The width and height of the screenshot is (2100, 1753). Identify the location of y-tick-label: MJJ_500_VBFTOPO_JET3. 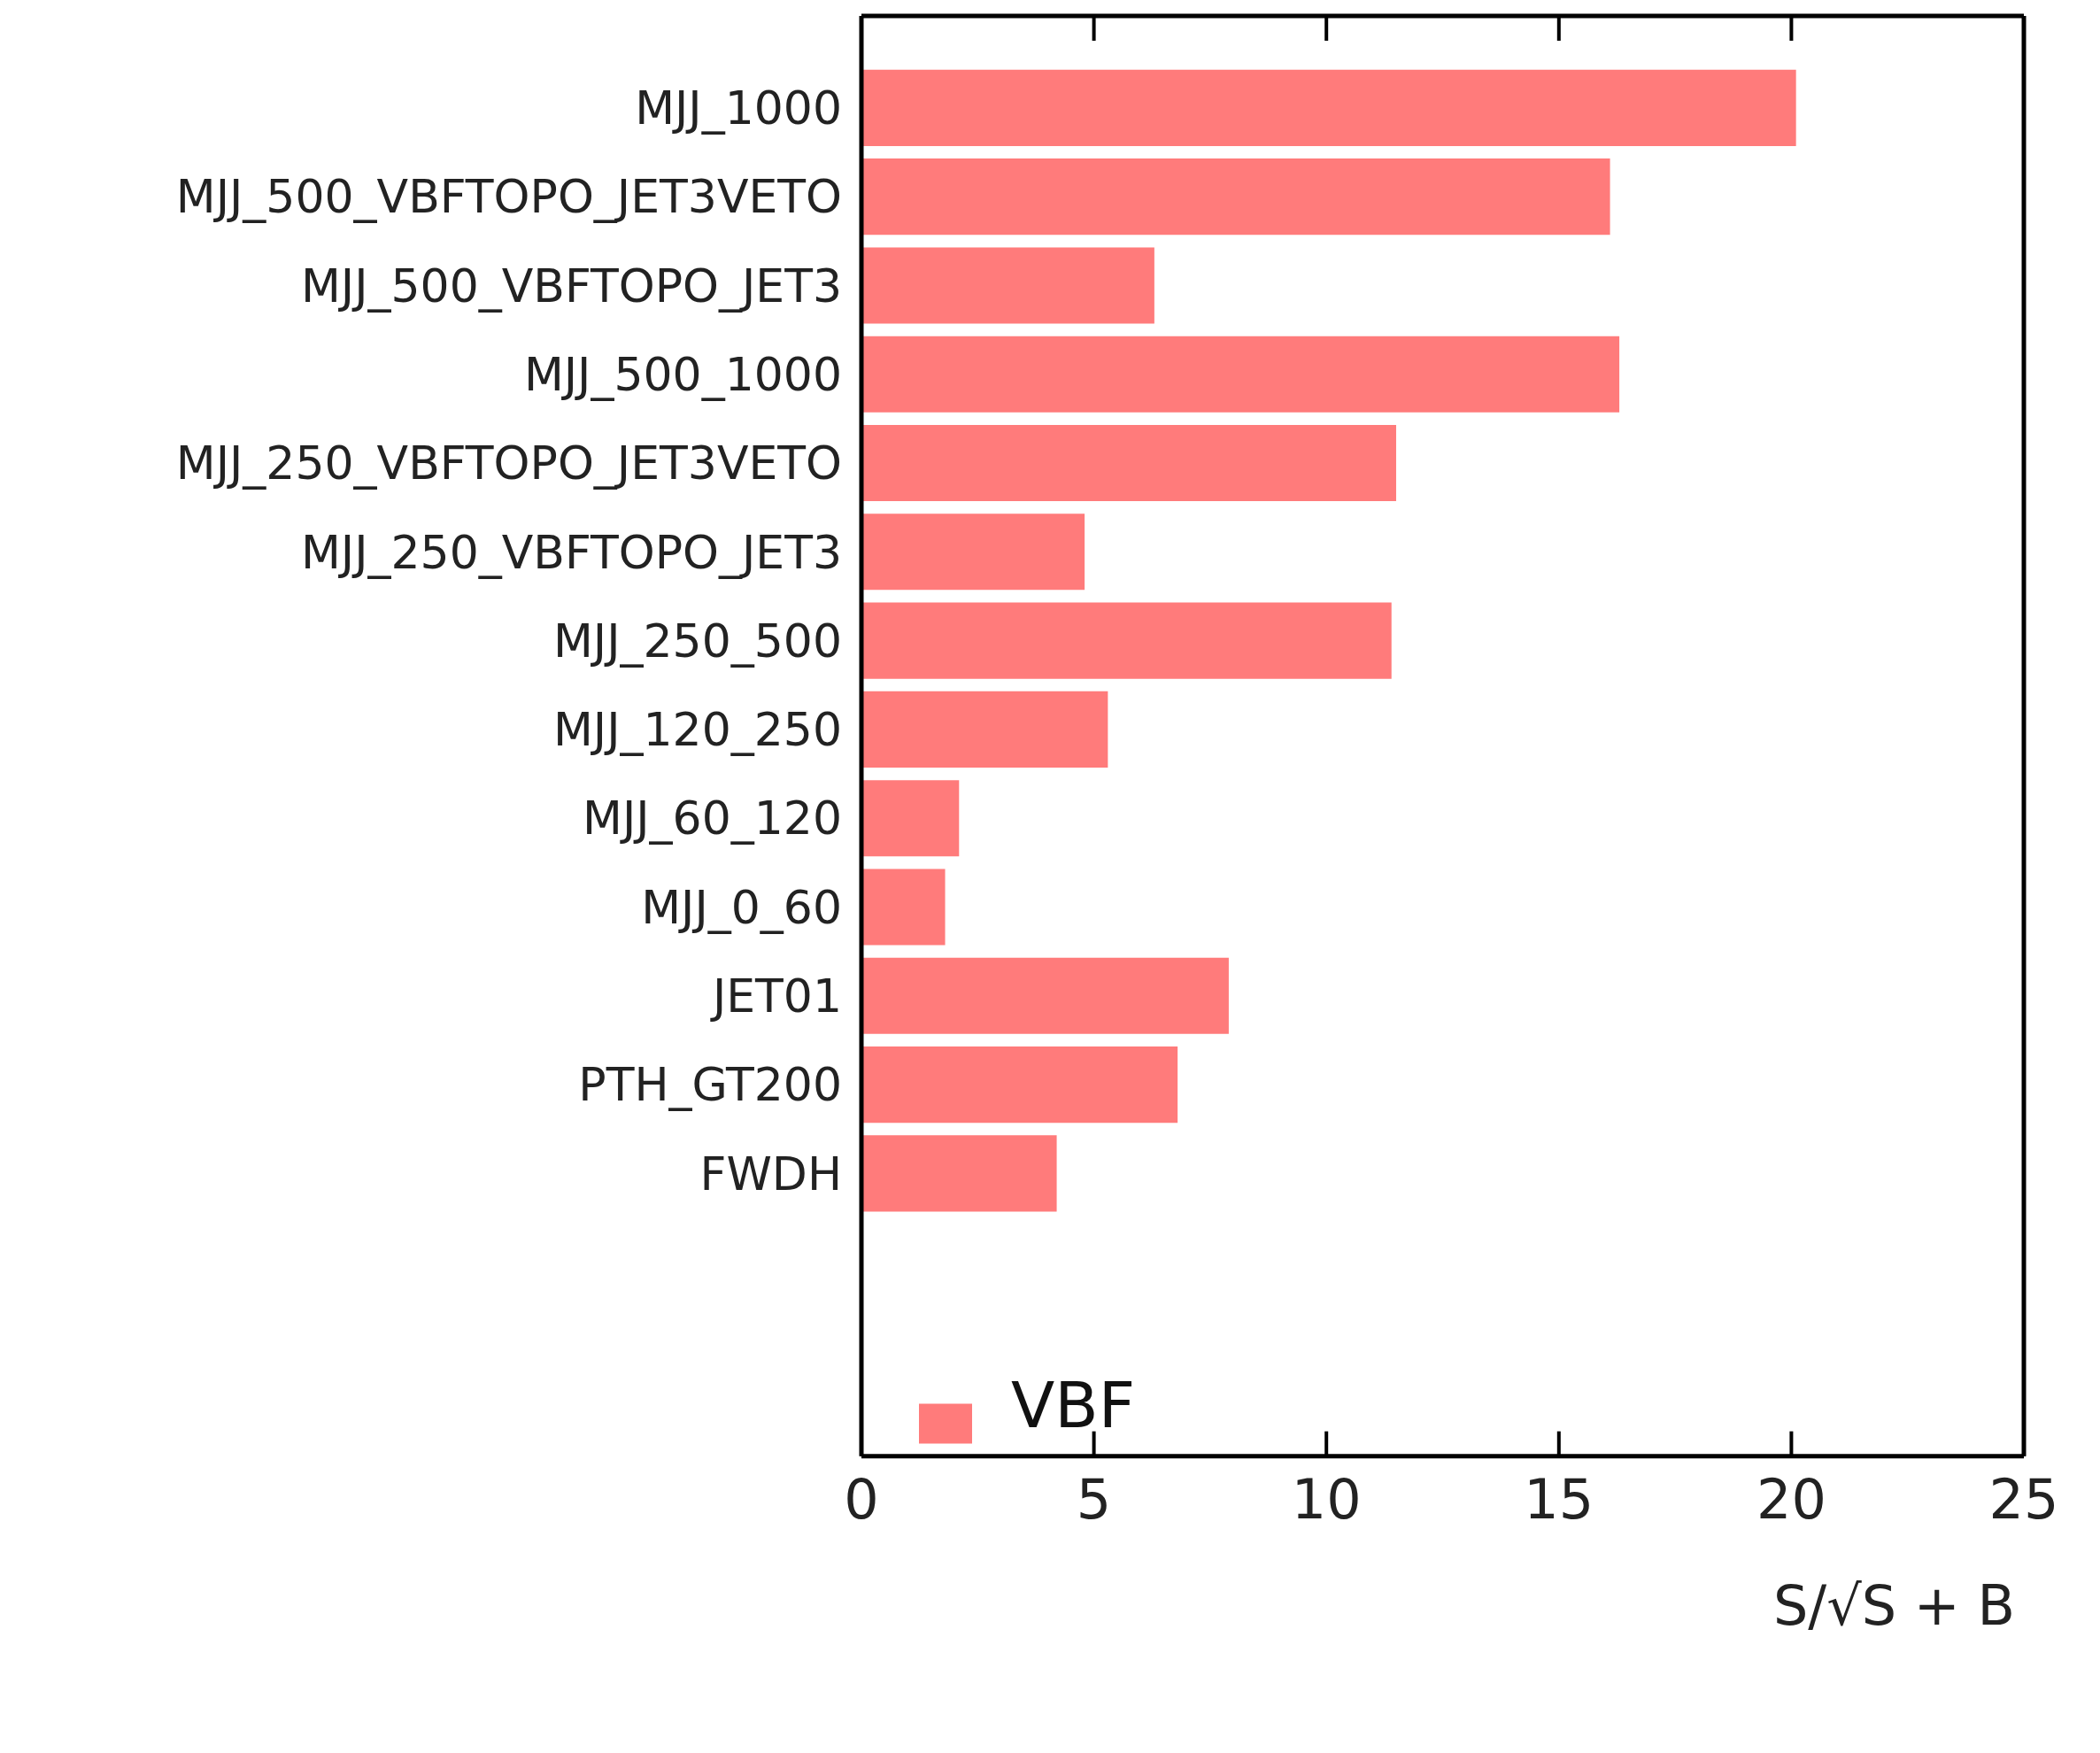
(571, 286).